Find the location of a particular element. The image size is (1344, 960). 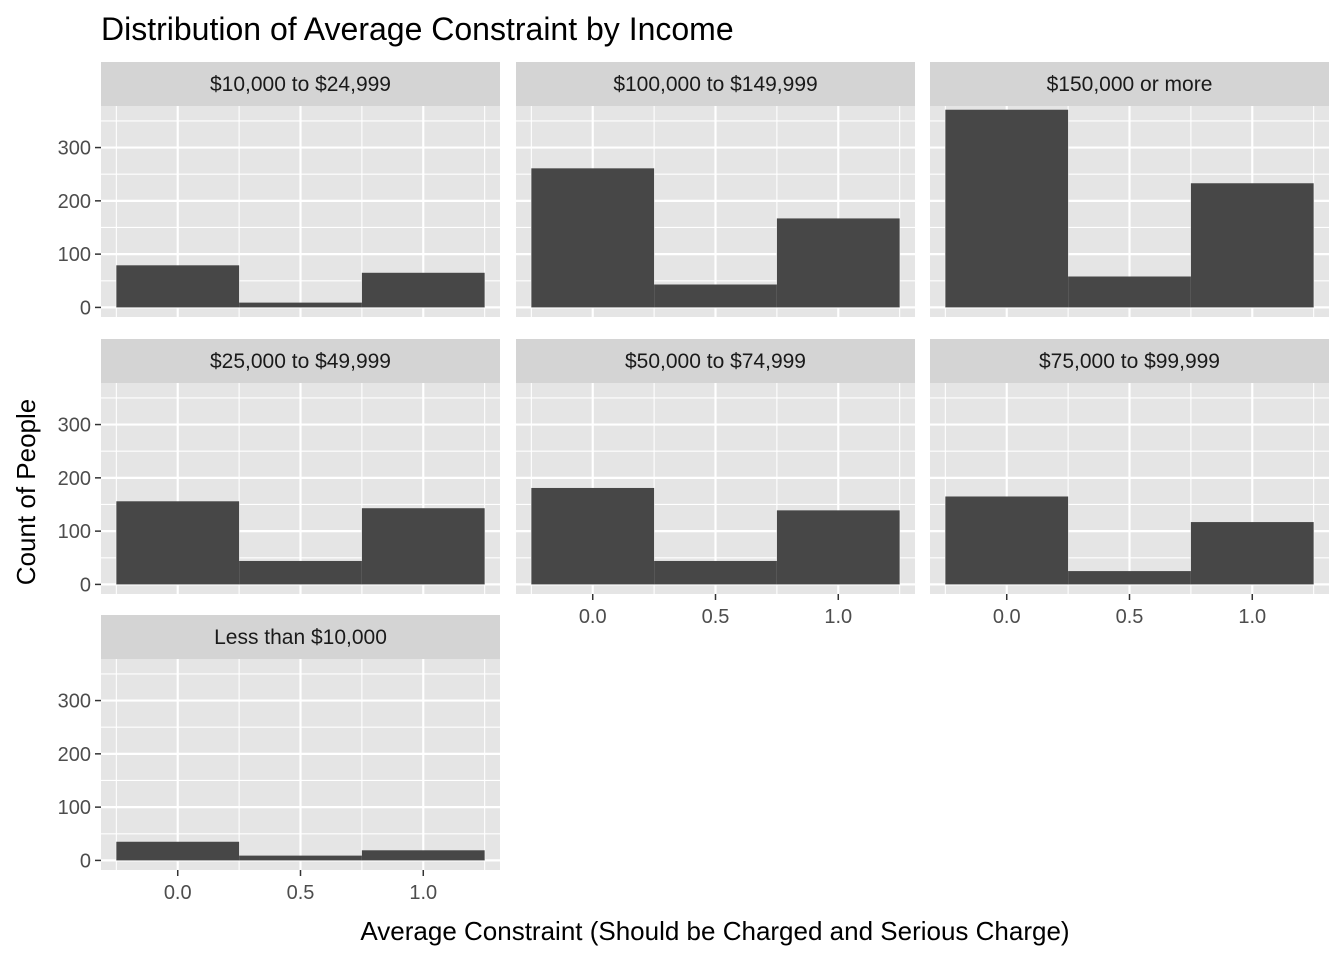

y-axis-title: Count of People is located at coordinates (26, 492).